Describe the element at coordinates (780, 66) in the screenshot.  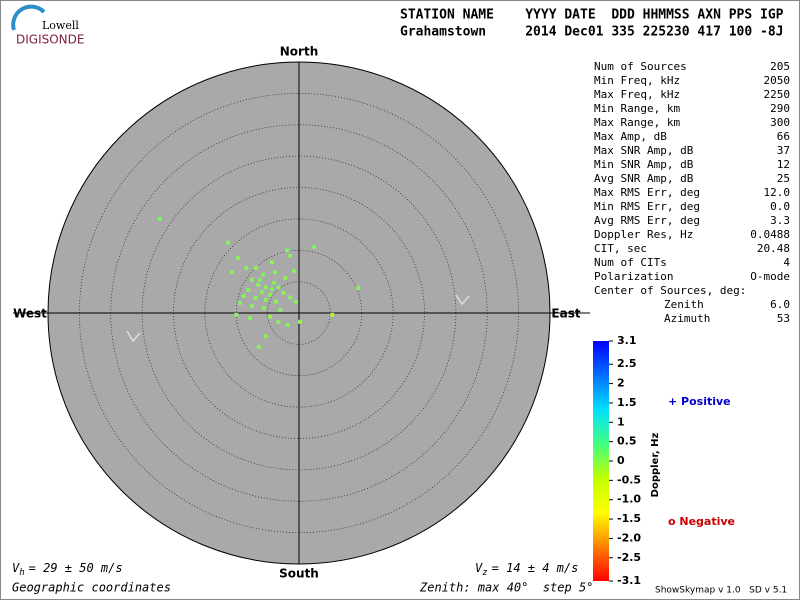
I see `stat-value: 205` at that location.